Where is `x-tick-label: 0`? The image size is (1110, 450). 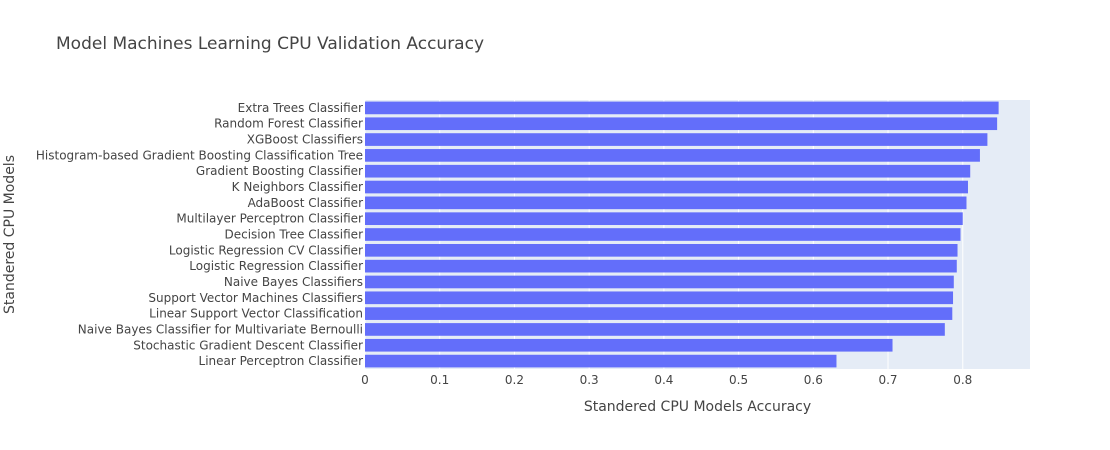 x-tick-label: 0 is located at coordinates (365, 380).